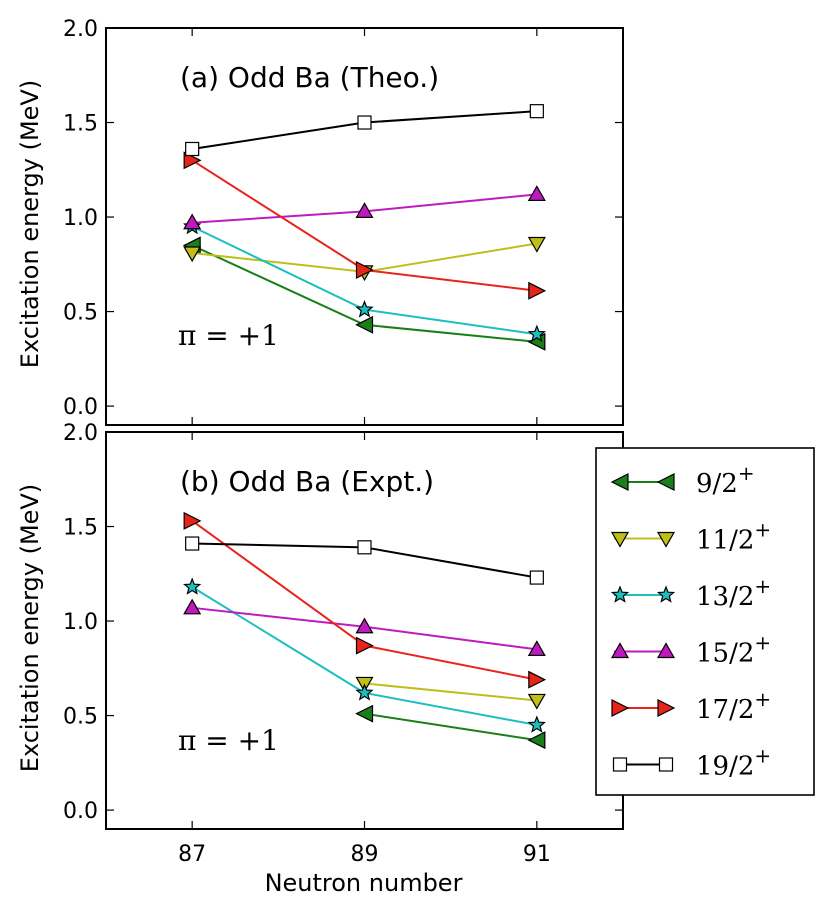  What do you see at coordinates (192, 854) in the screenshot?
I see `x-tick-label: 87` at bounding box center [192, 854].